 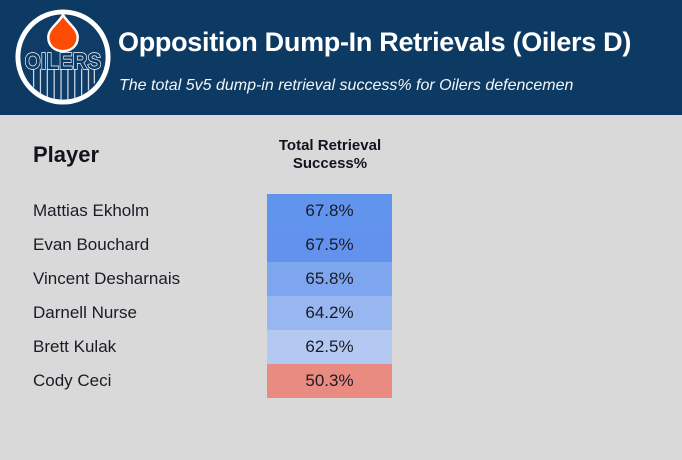 I want to click on logo-wordmark: OILERS, so click(x=63, y=61).